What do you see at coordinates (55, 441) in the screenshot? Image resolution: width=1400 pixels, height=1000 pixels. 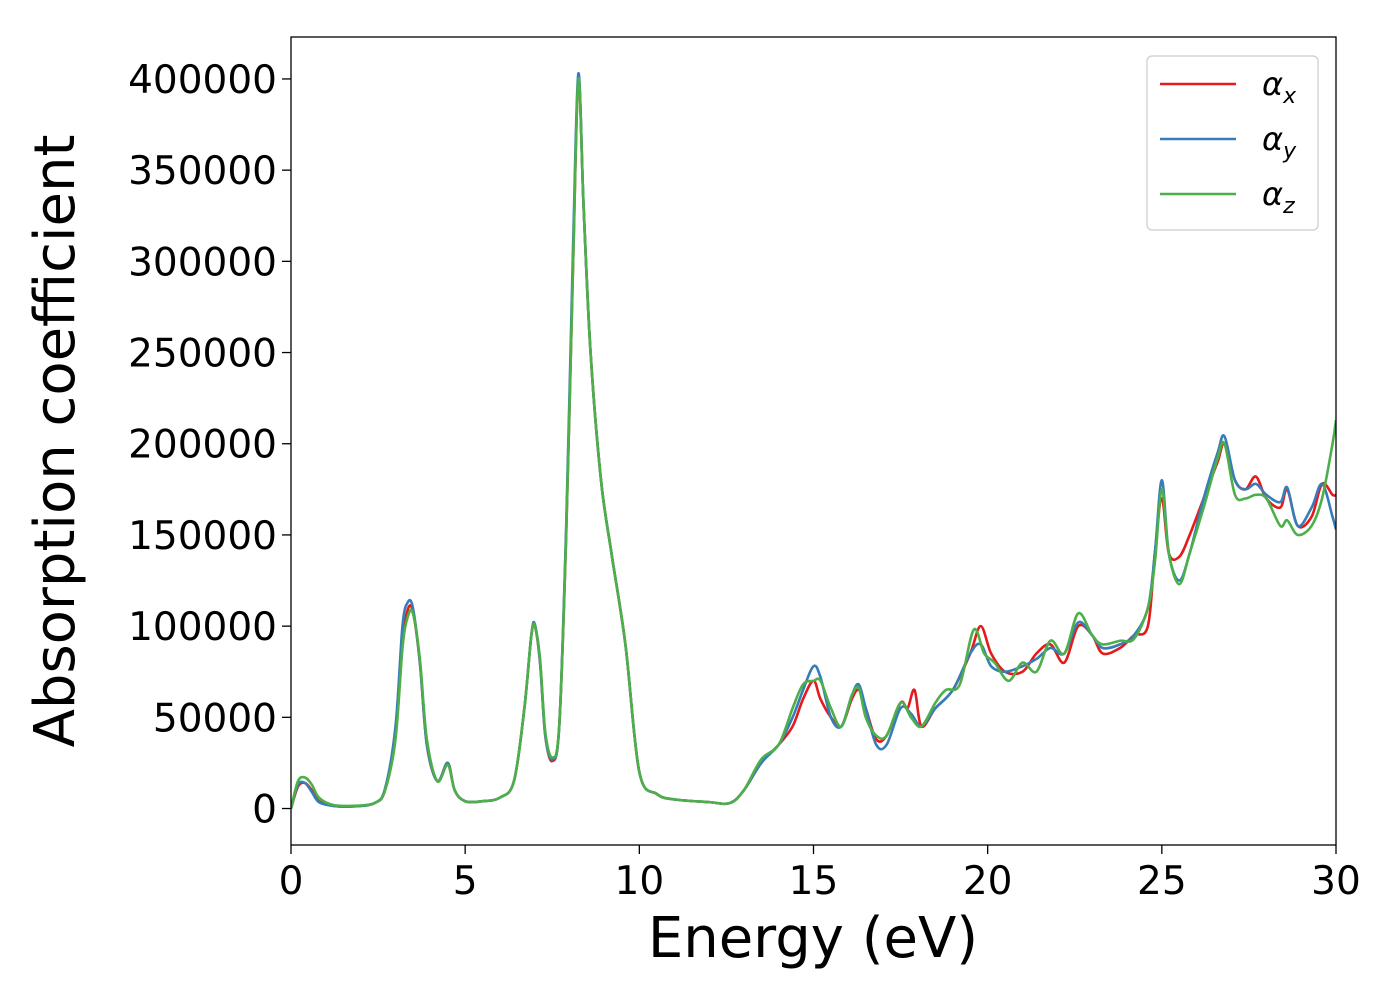 I see `y-axis-label: Absorption coefficient` at bounding box center [55, 441].